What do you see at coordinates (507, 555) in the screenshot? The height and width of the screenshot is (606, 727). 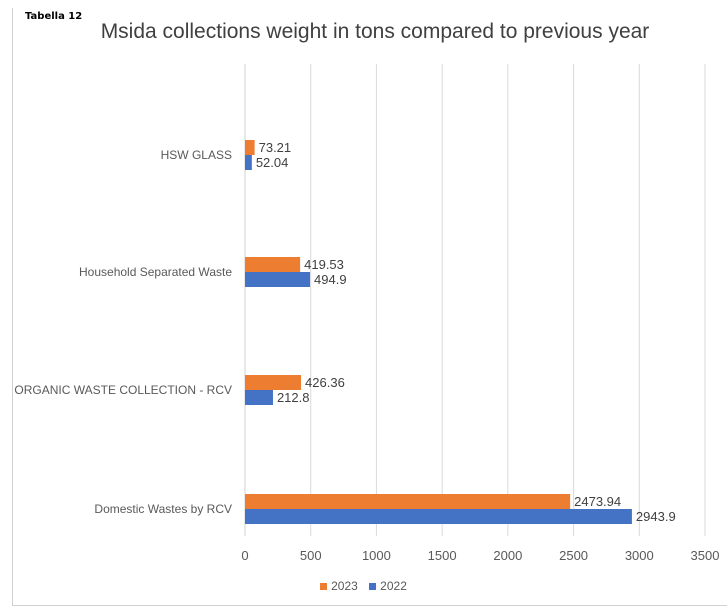 I see `x-tick-label: 2000` at bounding box center [507, 555].